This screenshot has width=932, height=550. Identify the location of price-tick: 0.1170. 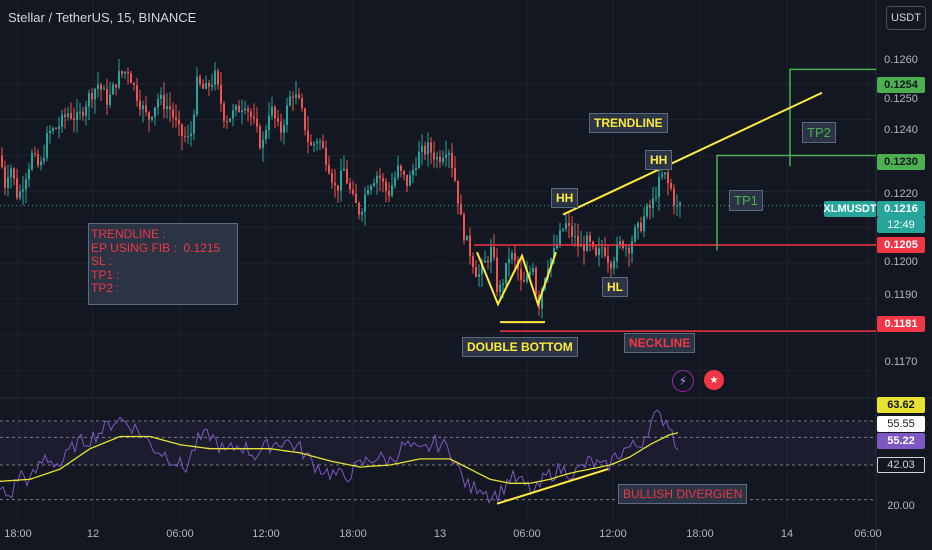
(901, 362).